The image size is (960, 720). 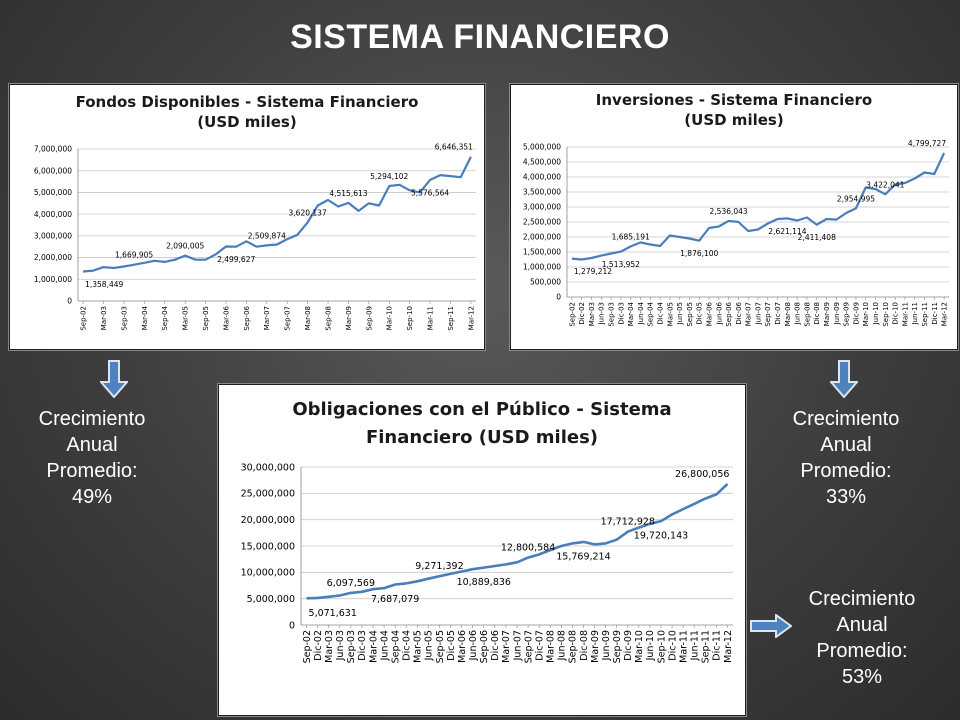 What do you see at coordinates (429, 645) in the screenshot?
I see `x-tick-label: Jun-05` at bounding box center [429, 645].